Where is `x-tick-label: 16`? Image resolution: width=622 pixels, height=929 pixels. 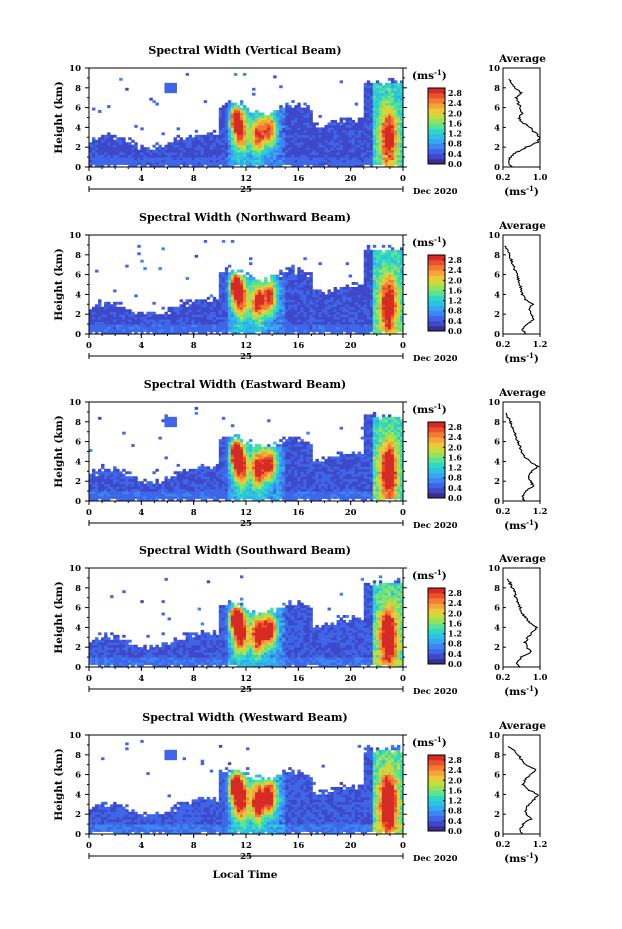
x-tick-label: 16 is located at coordinates (298, 846).